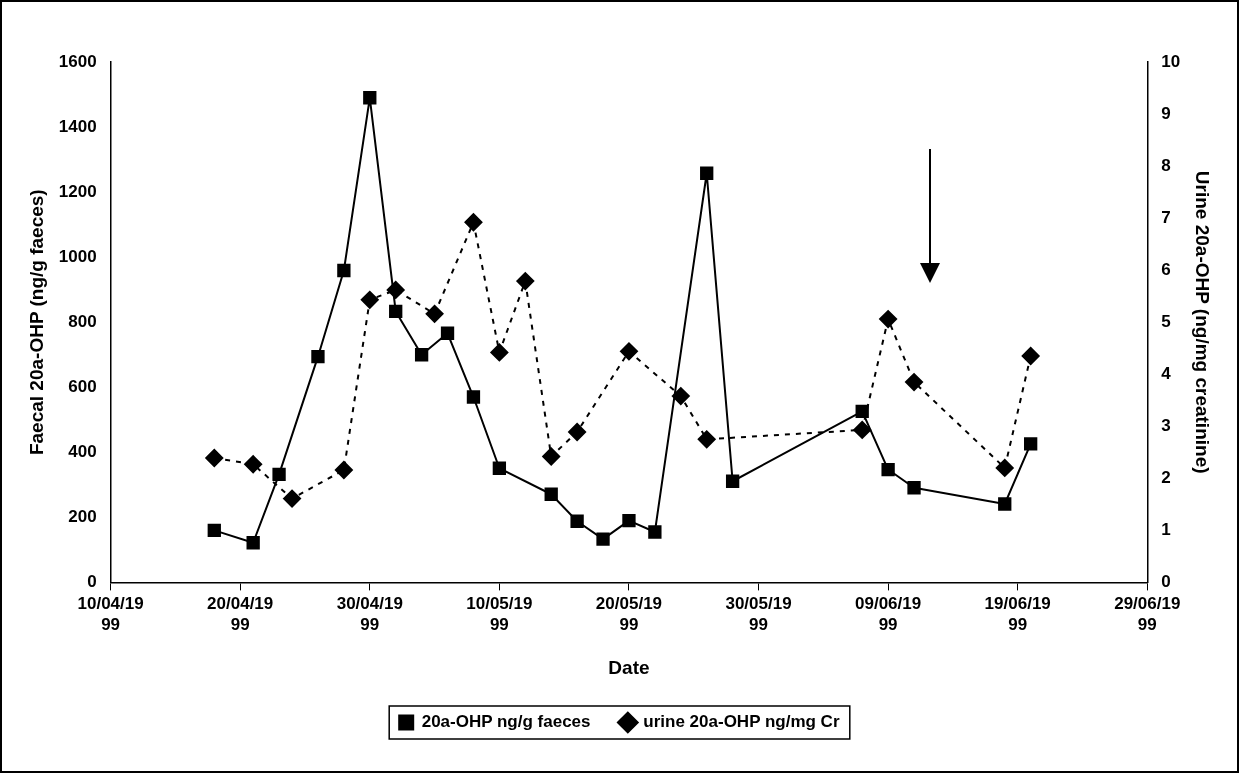 The width and height of the screenshot is (1239, 773). Describe the element at coordinates (629, 667) in the screenshot. I see `x-axis-title: Date` at that location.